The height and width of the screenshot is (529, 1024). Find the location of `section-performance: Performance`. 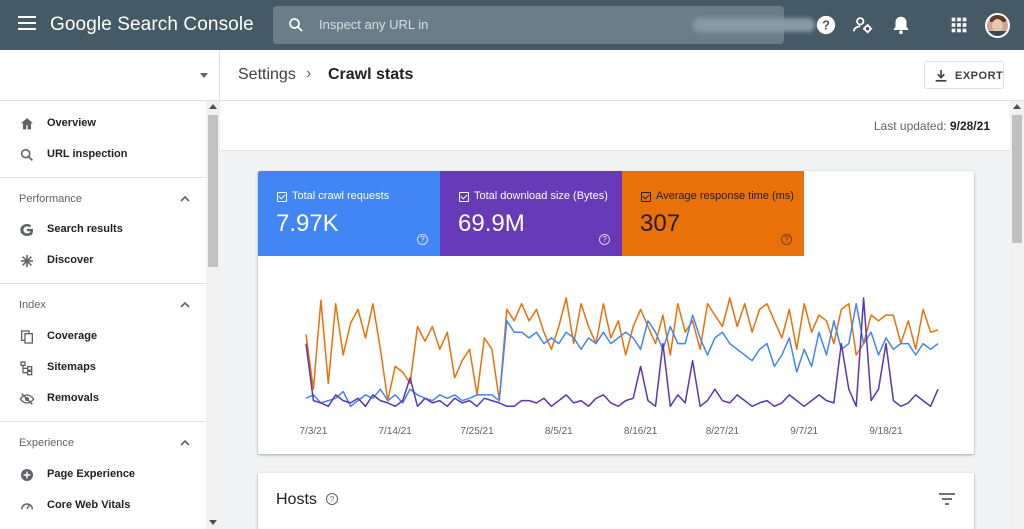

section-performance: Performance is located at coordinates (103, 199).